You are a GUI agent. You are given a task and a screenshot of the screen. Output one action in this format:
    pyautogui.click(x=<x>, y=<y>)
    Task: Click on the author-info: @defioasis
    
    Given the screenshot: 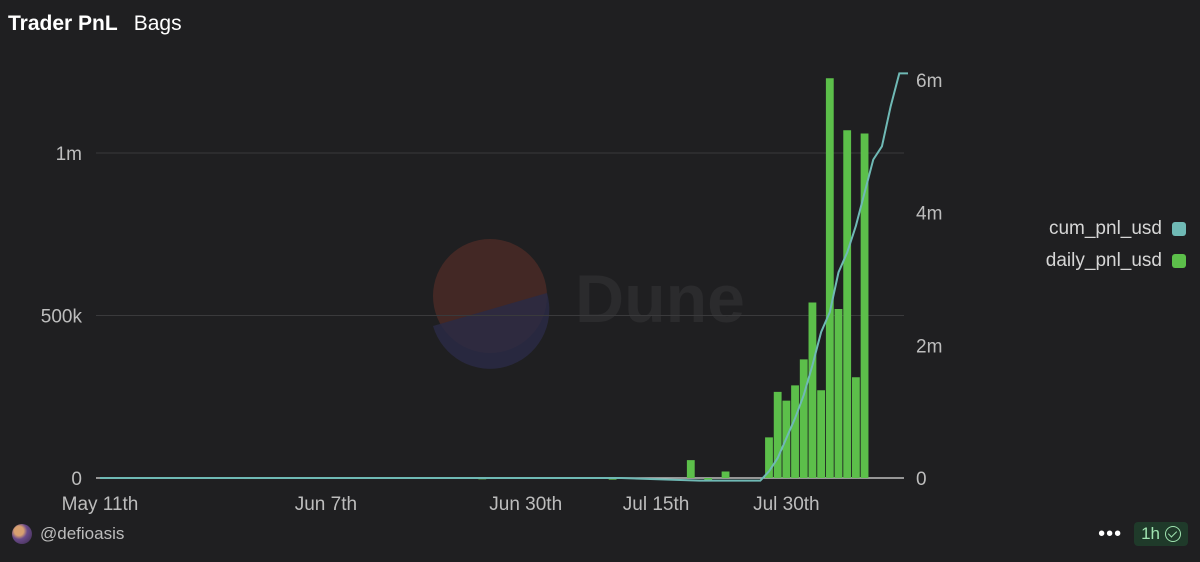 What is the action you would take?
    pyautogui.click(x=68, y=534)
    